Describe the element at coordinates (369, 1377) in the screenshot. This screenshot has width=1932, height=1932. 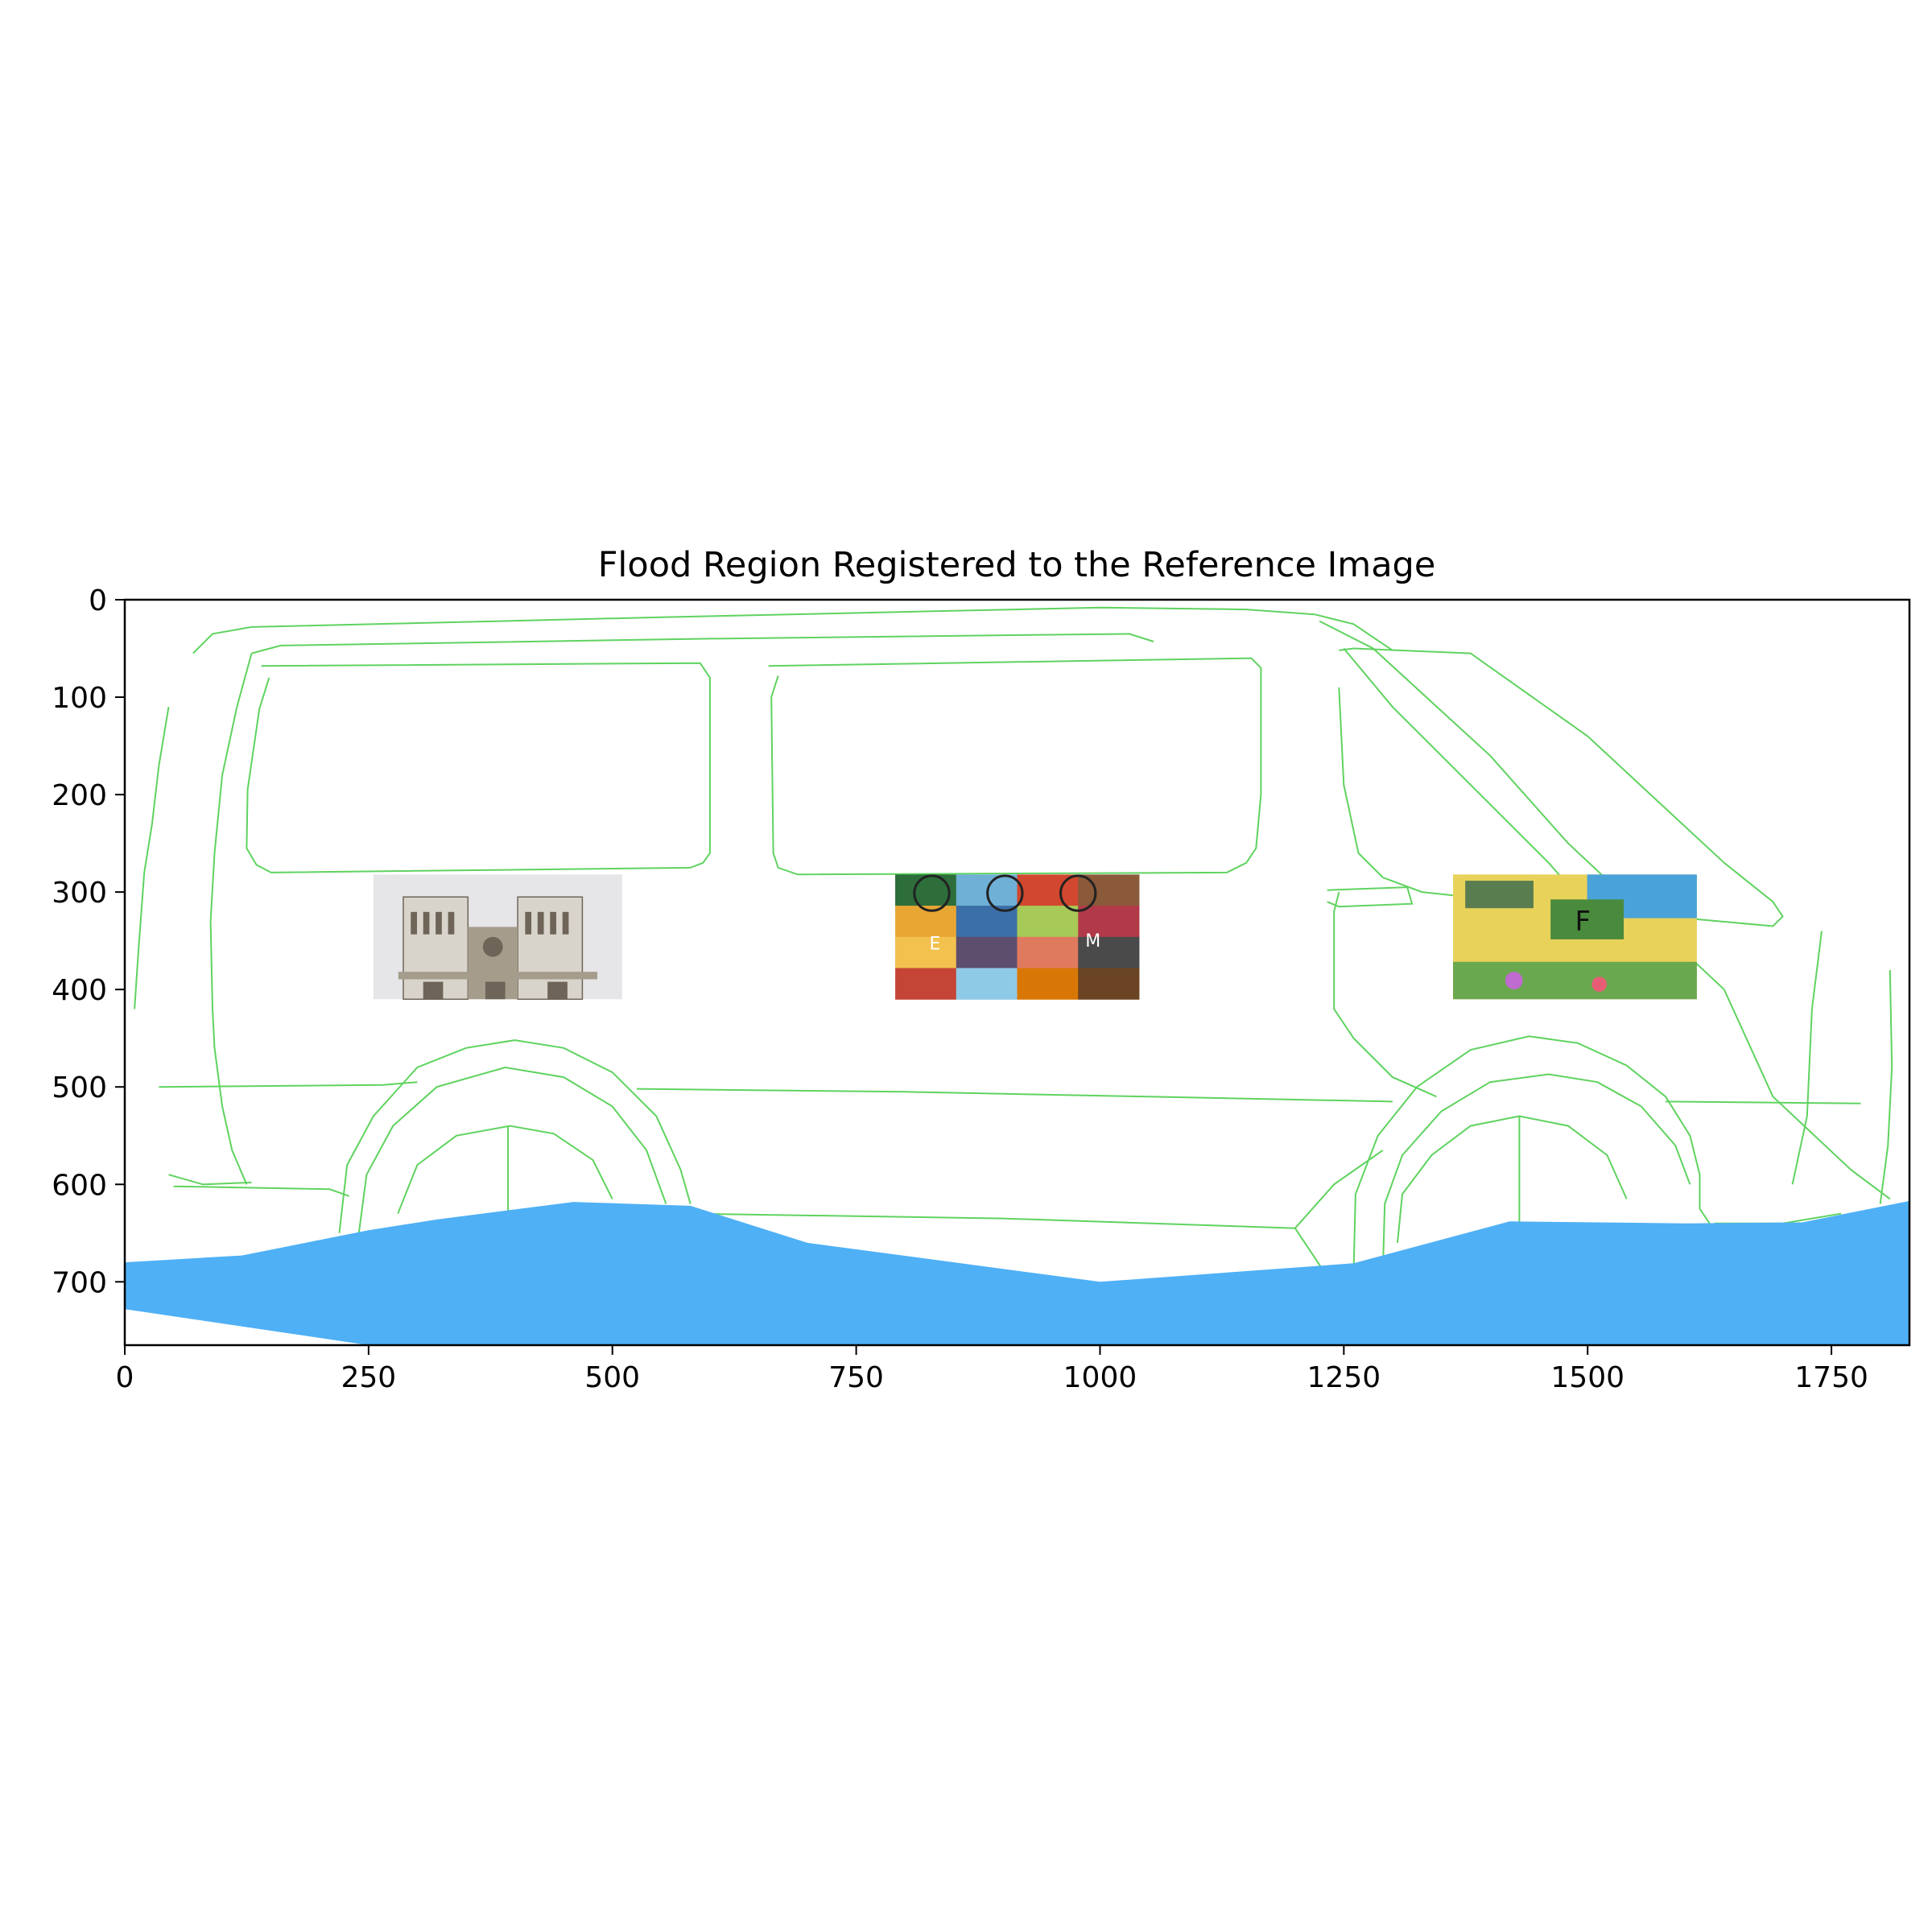
I see `x-tick-label: 250` at that location.